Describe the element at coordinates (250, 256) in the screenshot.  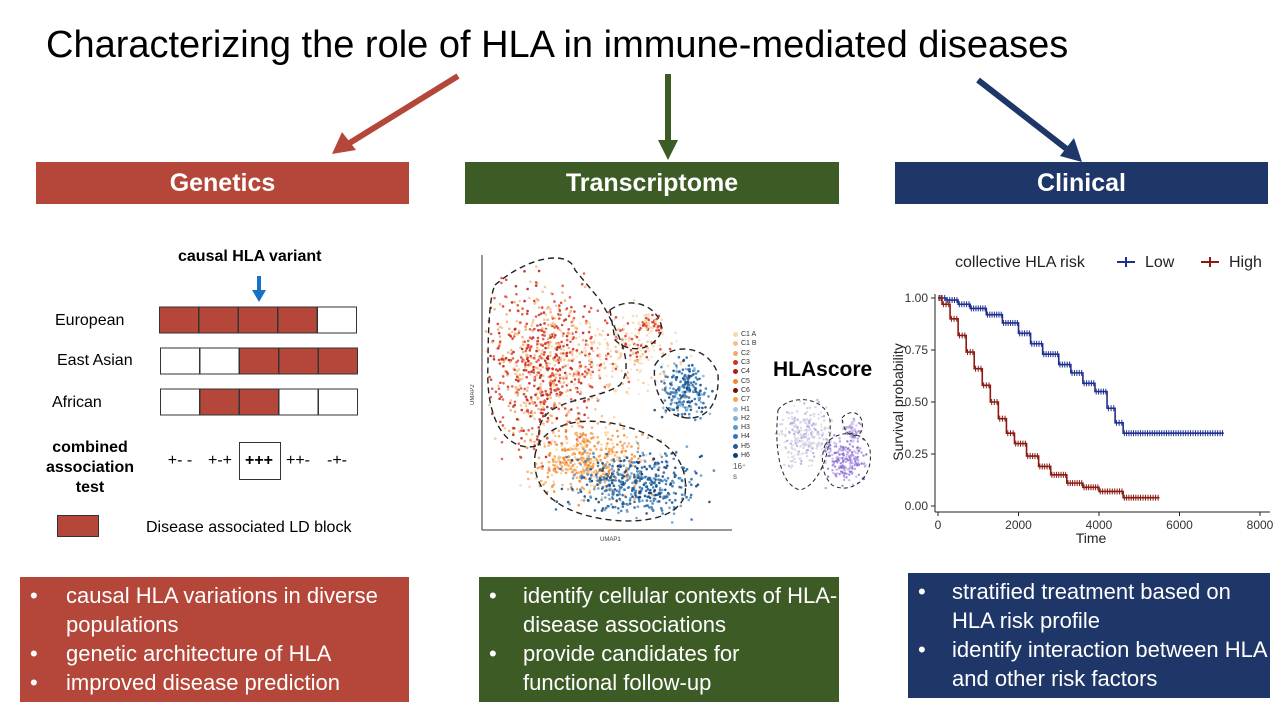
I see `causal-variant-label: causal HLA variant` at that location.